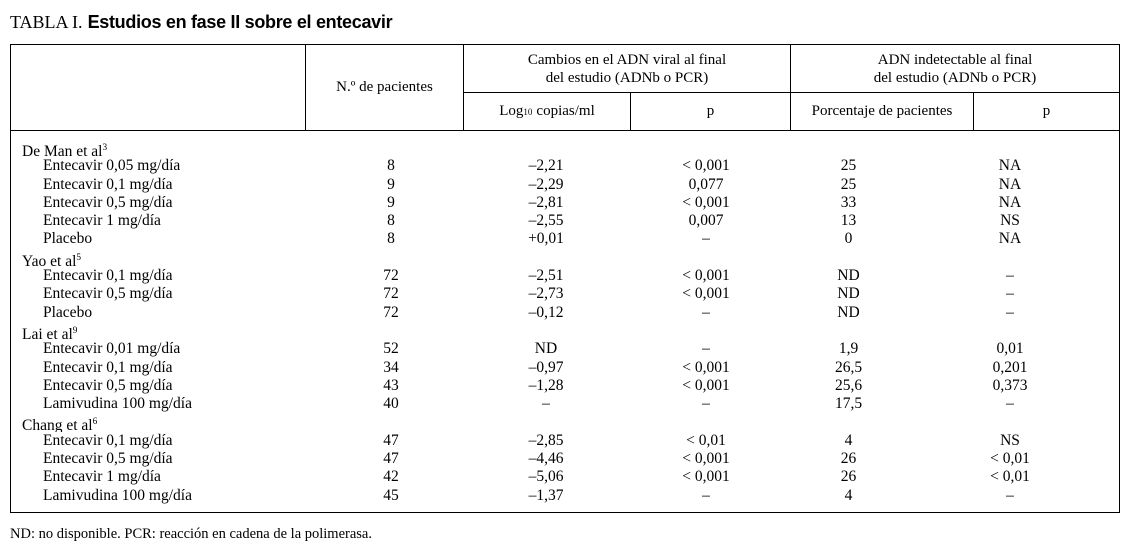 This screenshot has width=1129, height=552. I want to click on table-row: Entecavir 0,1 mg/día 47 –2,85 < 0,01 4 NS, so click(565, 441).